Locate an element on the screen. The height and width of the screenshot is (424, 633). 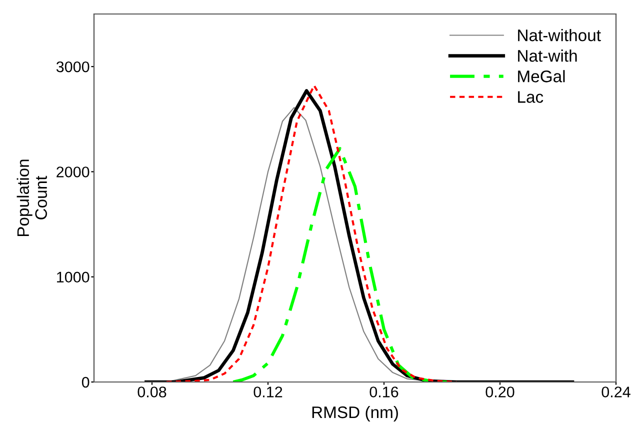
x-axis-title: RMSD (nm) is located at coordinates (355, 414).